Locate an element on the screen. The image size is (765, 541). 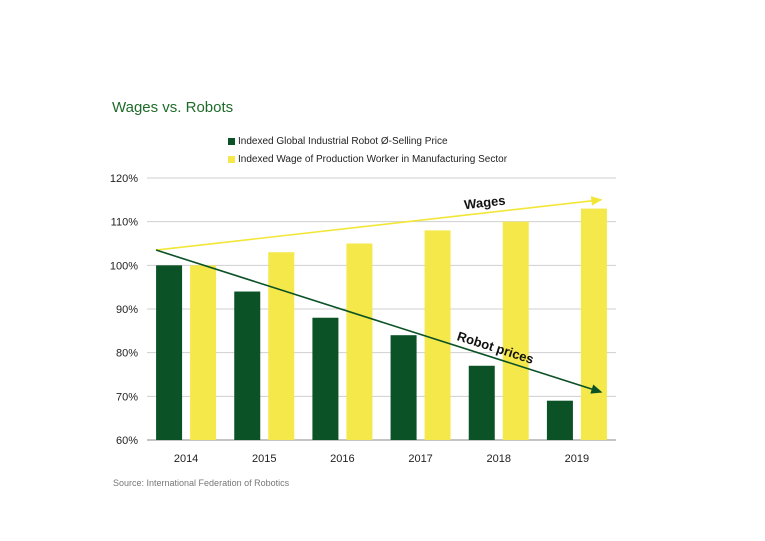
x-tick-label-2019: 2019 is located at coordinates (577, 459).